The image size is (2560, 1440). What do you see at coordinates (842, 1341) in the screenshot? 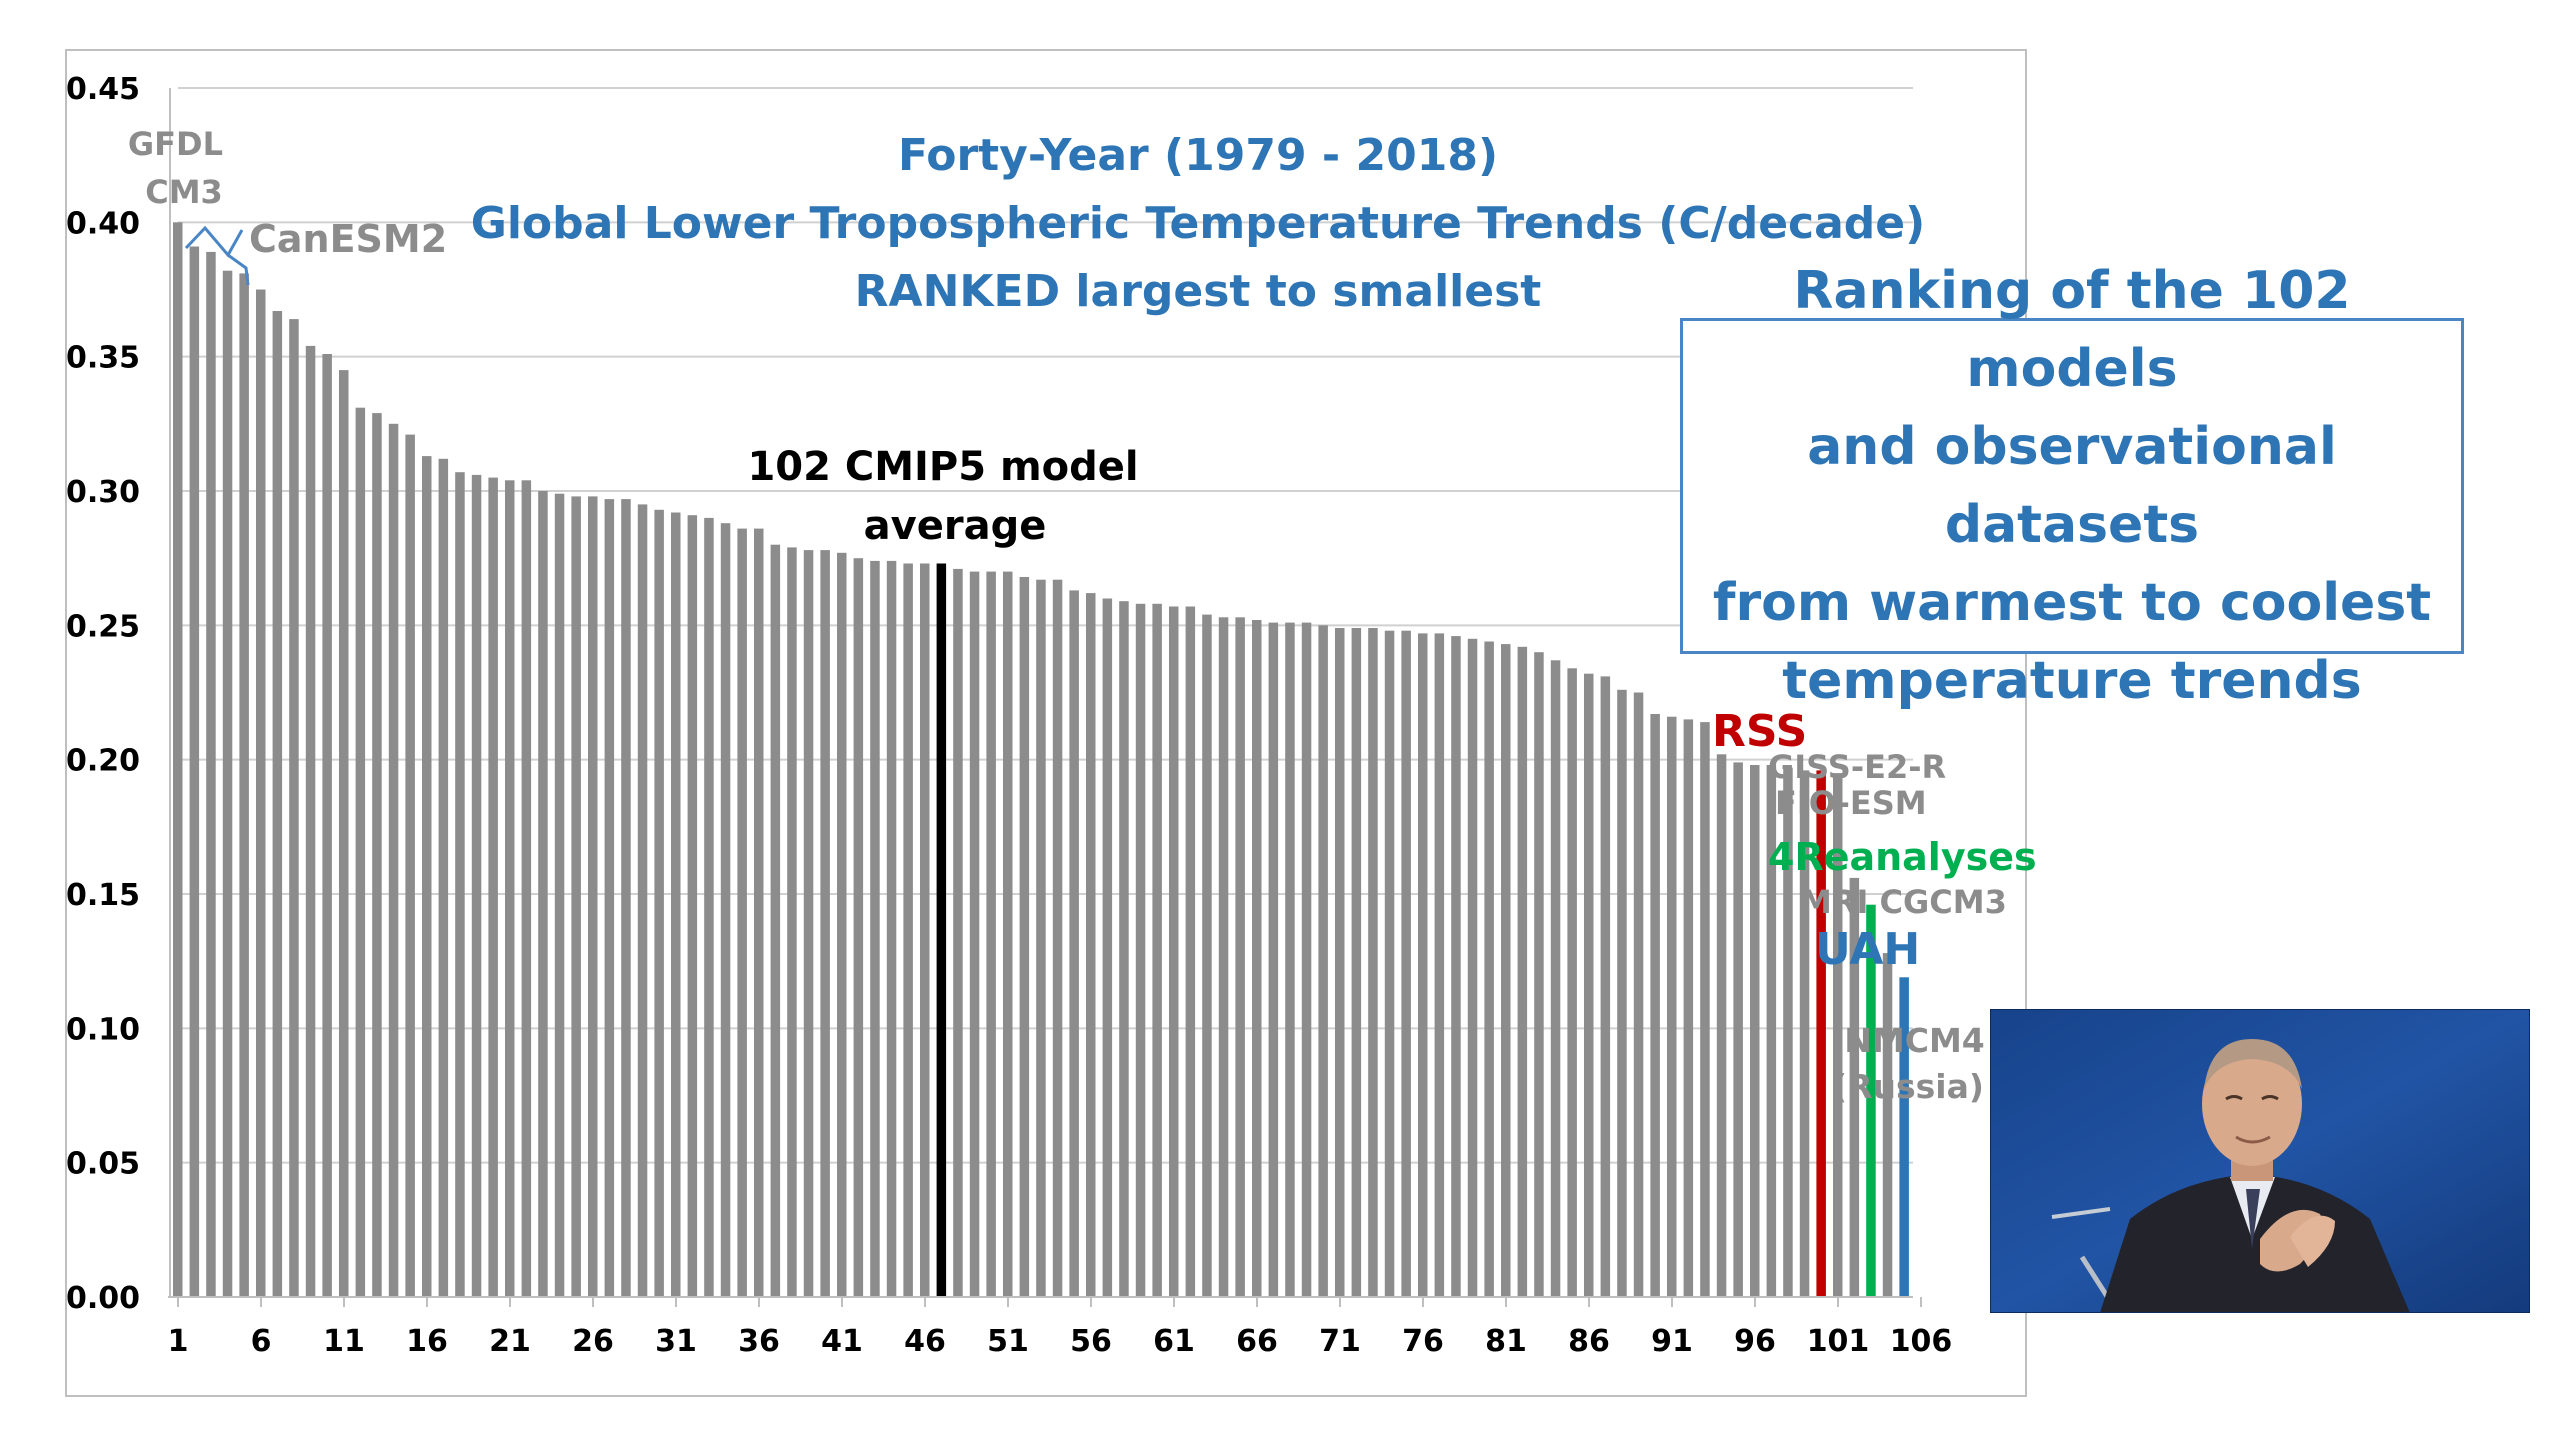
I see `x-tick-label: 41` at bounding box center [842, 1341].